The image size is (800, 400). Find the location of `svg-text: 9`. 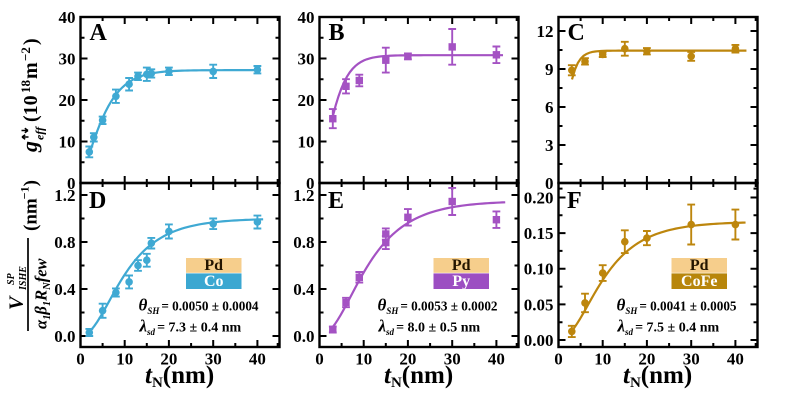

svg-text: 9 is located at coordinates (549, 69).